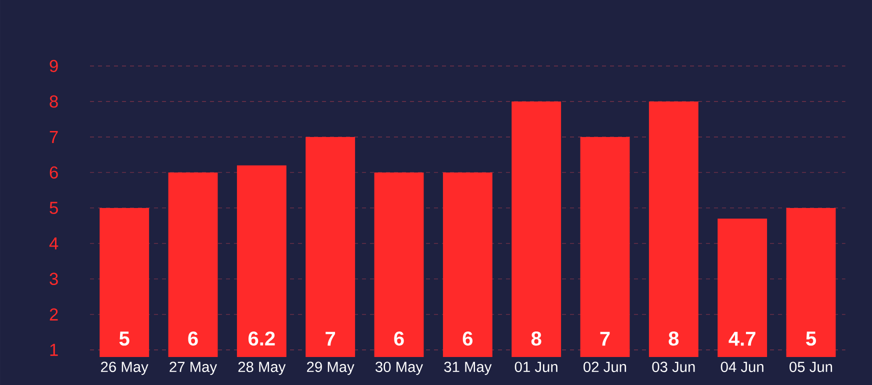 The image size is (872, 385). What do you see at coordinates (605, 367) in the screenshot?
I see `x-tick-label: 02 Jun` at bounding box center [605, 367].